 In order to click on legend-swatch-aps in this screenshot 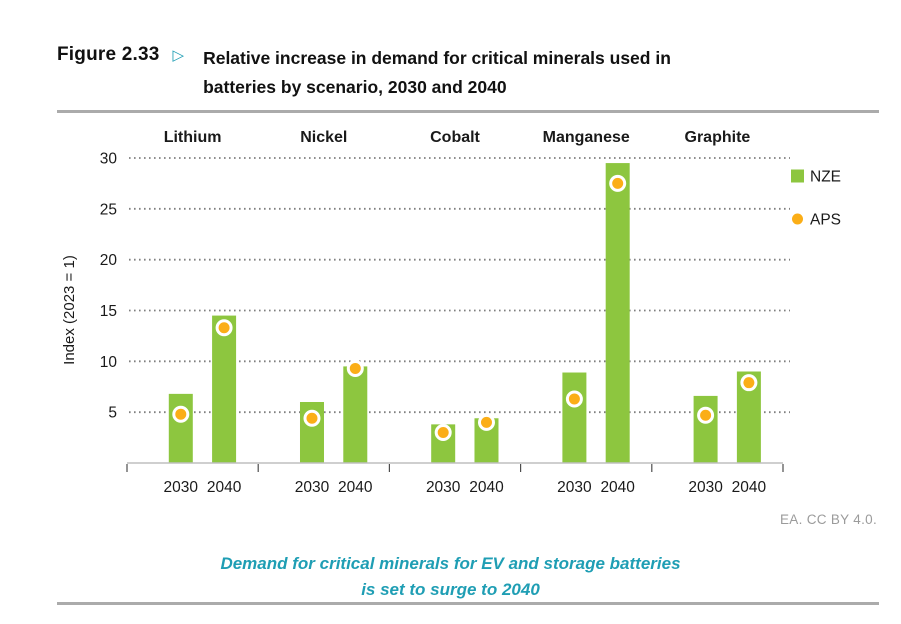, I will do `click(797, 219)`.